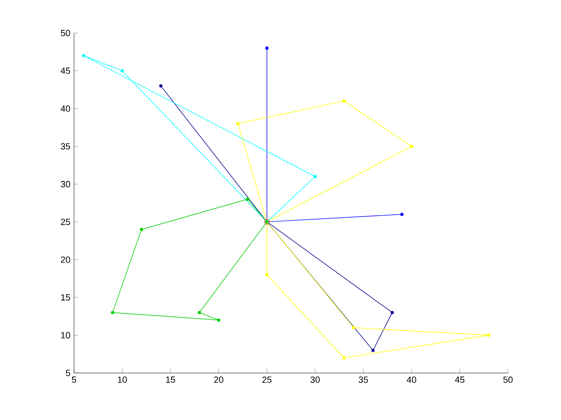 This screenshot has width=561, height=420. What do you see at coordinates (459, 379) in the screenshot?
I see `x-tick-label: 45` at bounding box center [459, 379].